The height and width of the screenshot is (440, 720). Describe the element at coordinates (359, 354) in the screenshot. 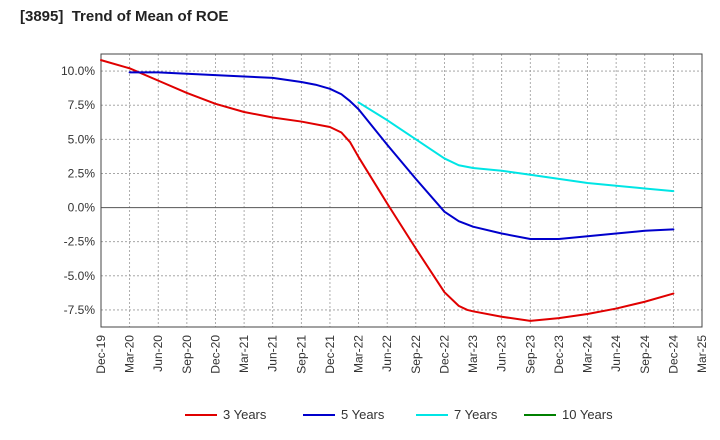

I see `x-tick-label: Mar-22` at that location.